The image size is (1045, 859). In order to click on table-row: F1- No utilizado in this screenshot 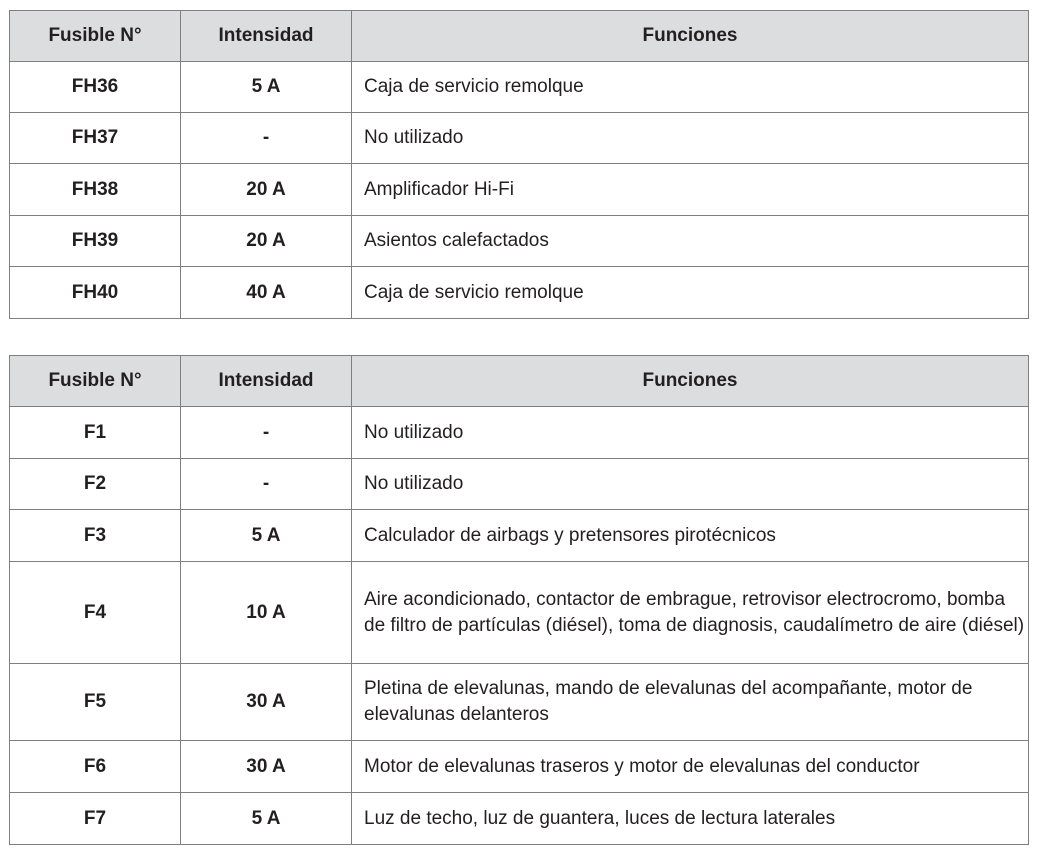, I will do `click(519, 432)`.